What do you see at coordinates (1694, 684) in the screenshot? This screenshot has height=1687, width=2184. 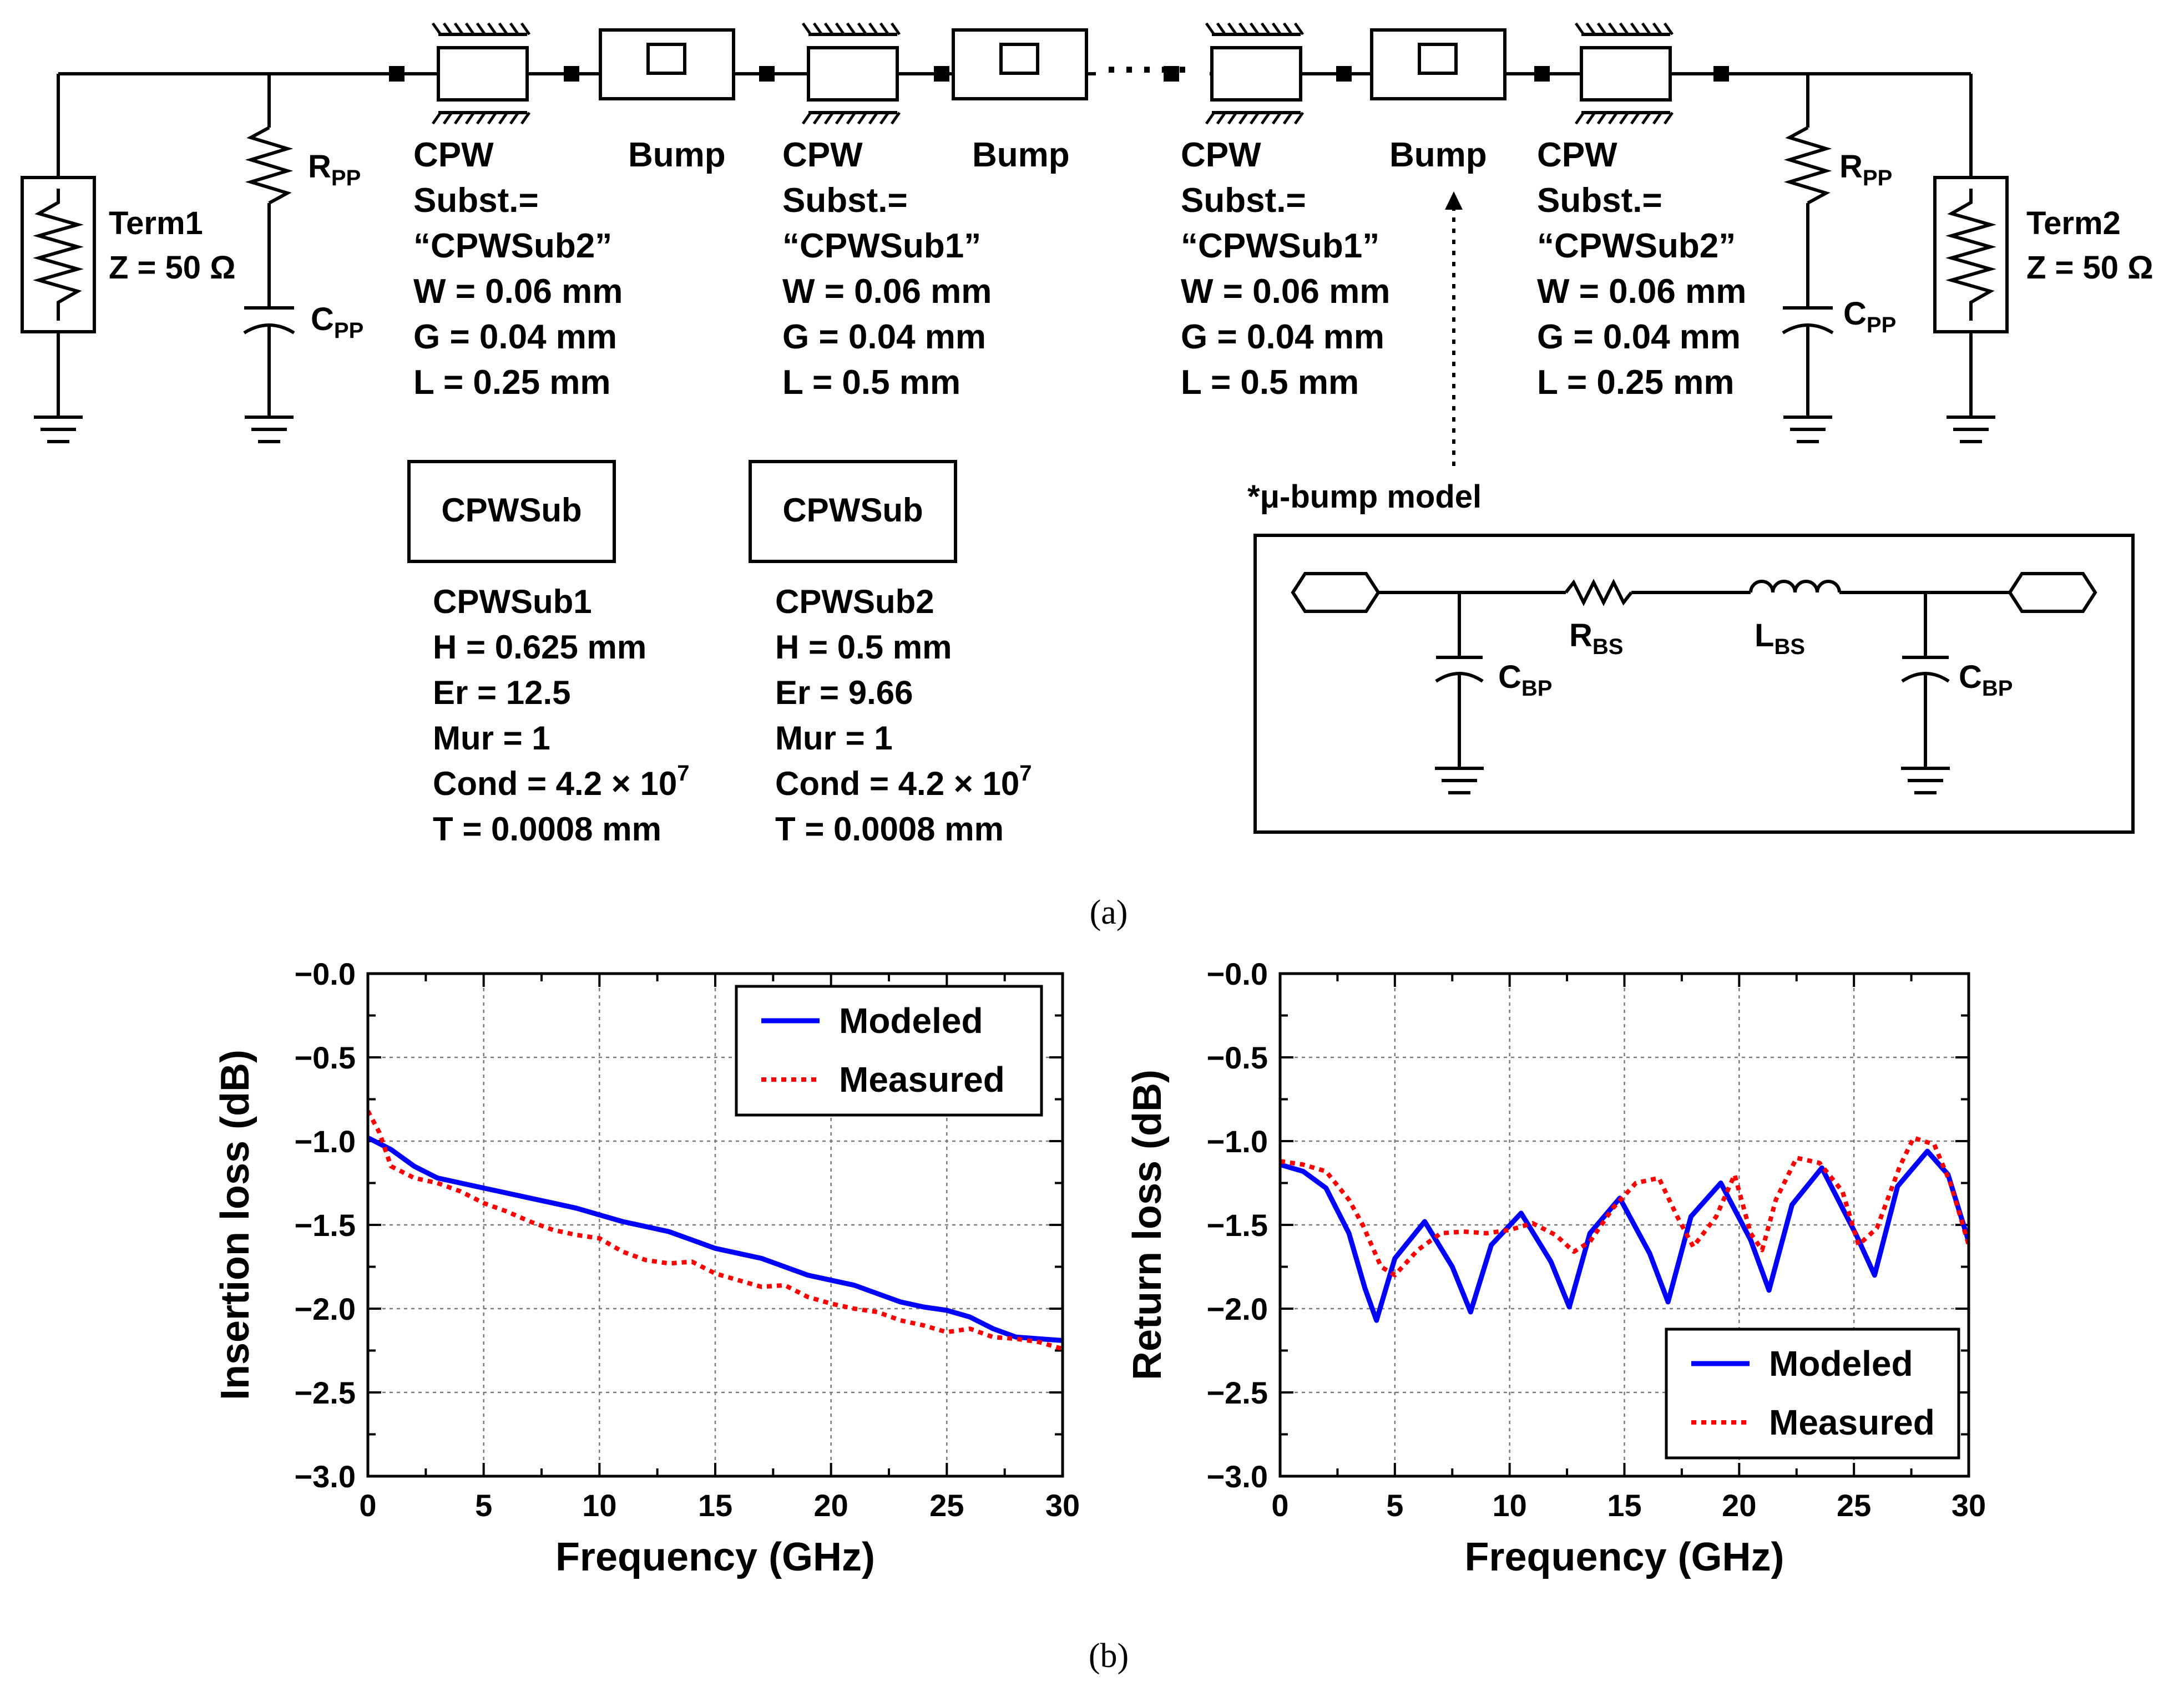 I see `bump-model-box` at bounding box center [1694, 684].